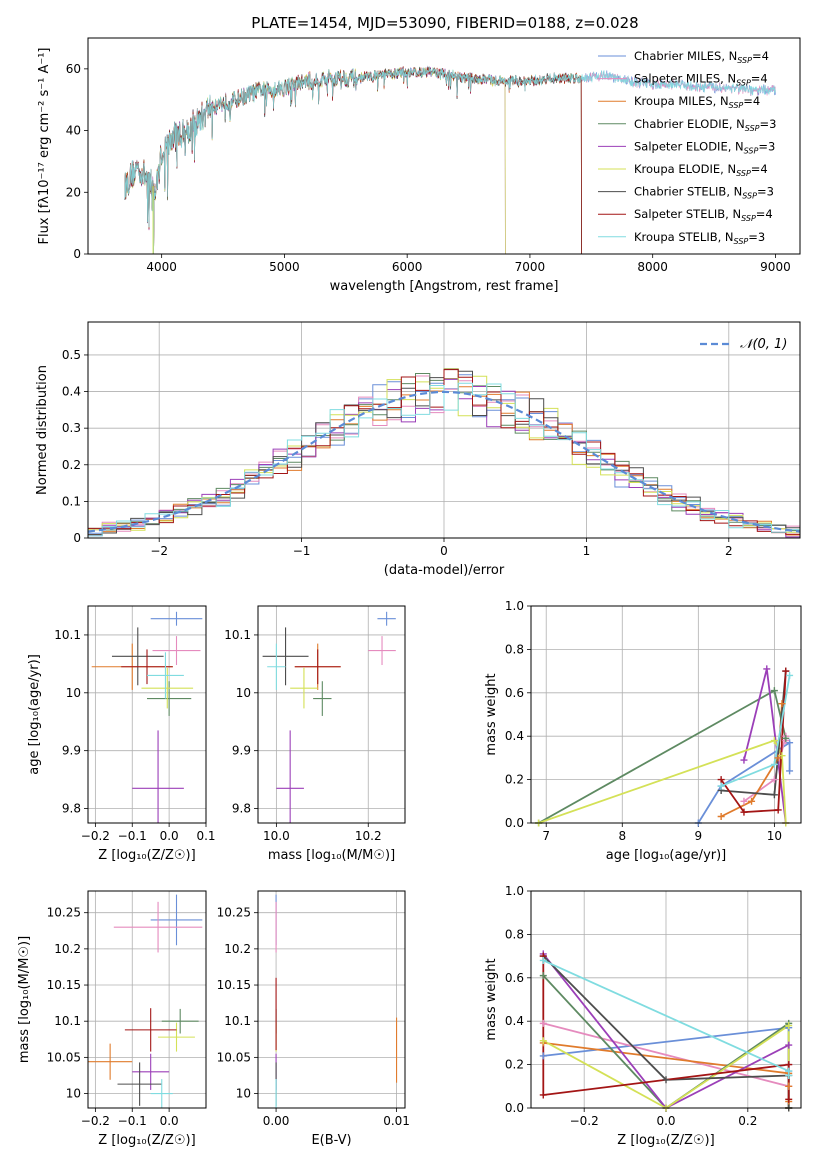  I want to click on legend-entry: Salpeter MILES, NSSP=4, so click(701, 80).